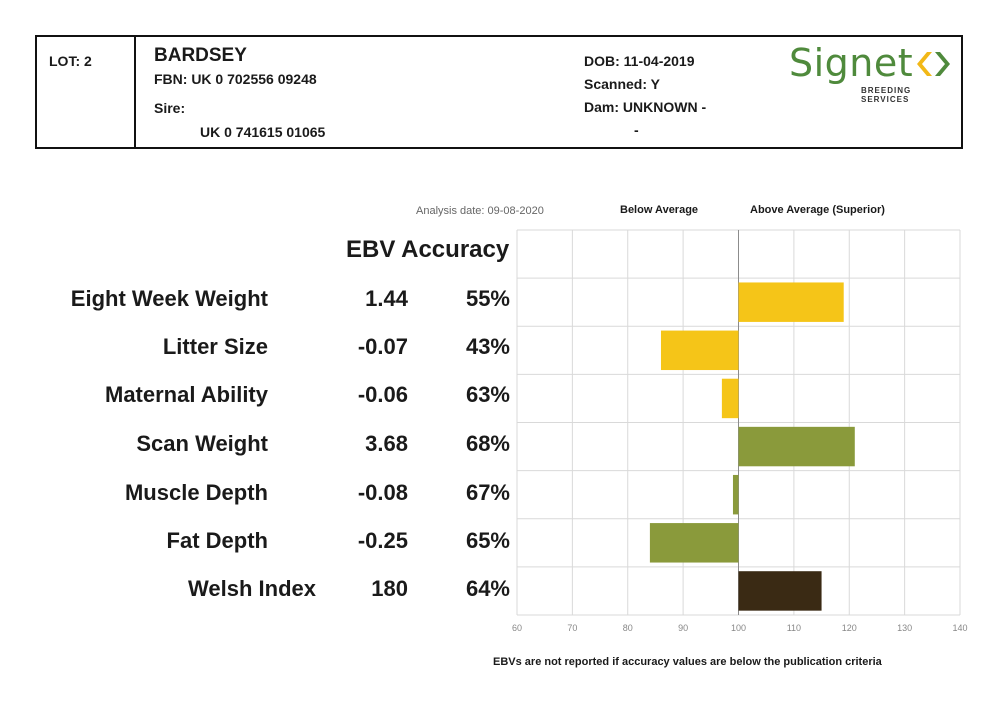  I want to click on trait-ebv: -0.06, so click(382, 394).